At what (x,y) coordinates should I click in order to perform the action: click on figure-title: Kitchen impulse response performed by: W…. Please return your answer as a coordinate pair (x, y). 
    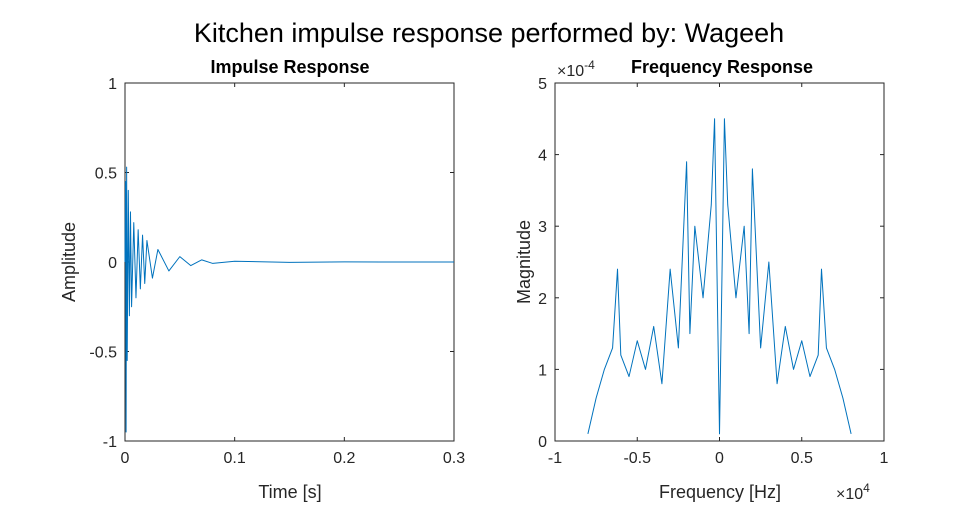
    Looking at the image, I should click on (489, 33).